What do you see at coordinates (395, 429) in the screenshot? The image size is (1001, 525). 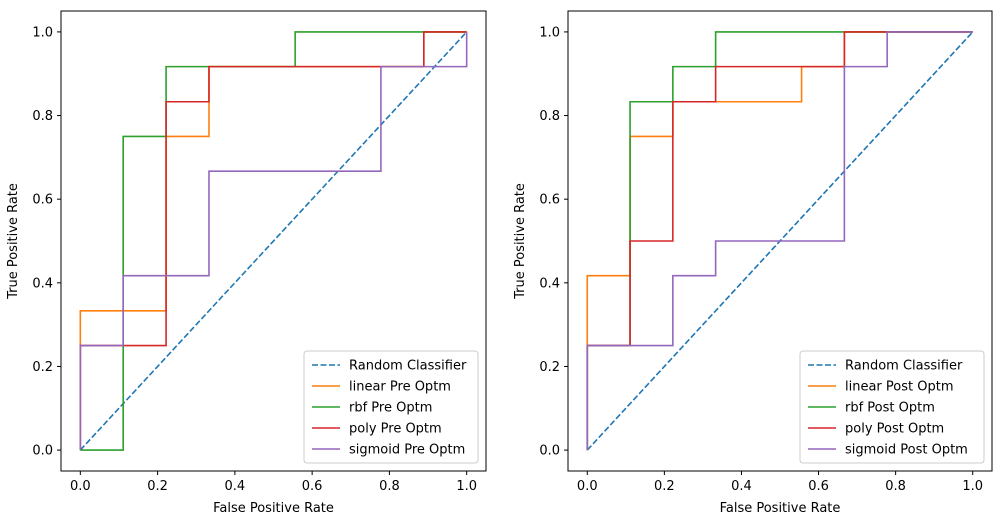 I see `legend-entry: poly Pre Optm` at bounding box center [395, 429].